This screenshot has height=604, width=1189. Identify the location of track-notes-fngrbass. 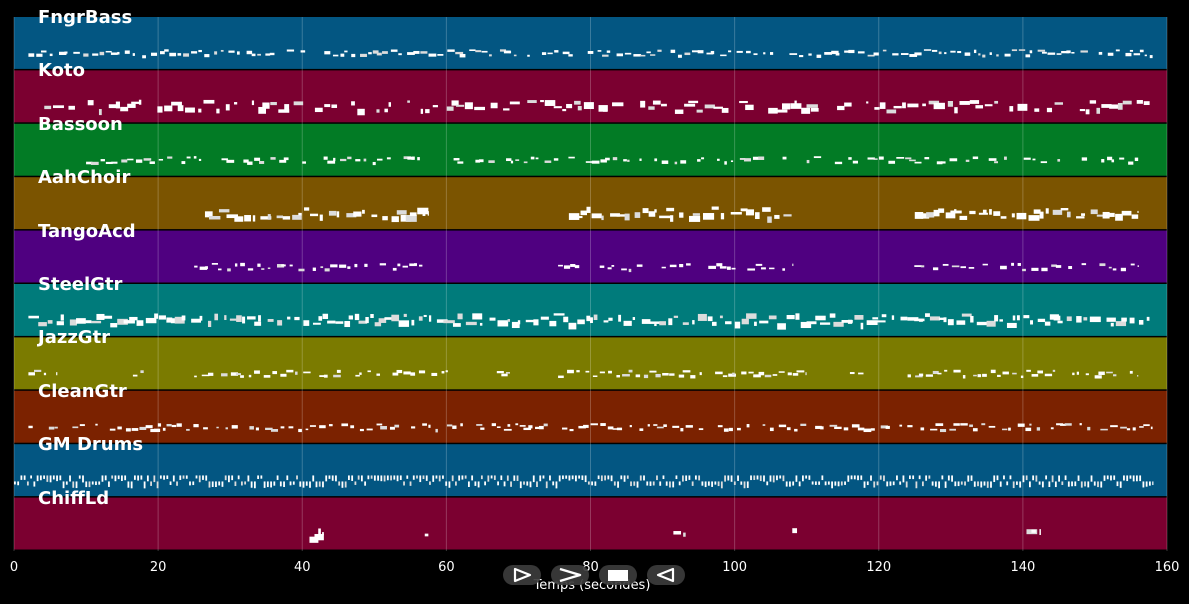
(590, 54).